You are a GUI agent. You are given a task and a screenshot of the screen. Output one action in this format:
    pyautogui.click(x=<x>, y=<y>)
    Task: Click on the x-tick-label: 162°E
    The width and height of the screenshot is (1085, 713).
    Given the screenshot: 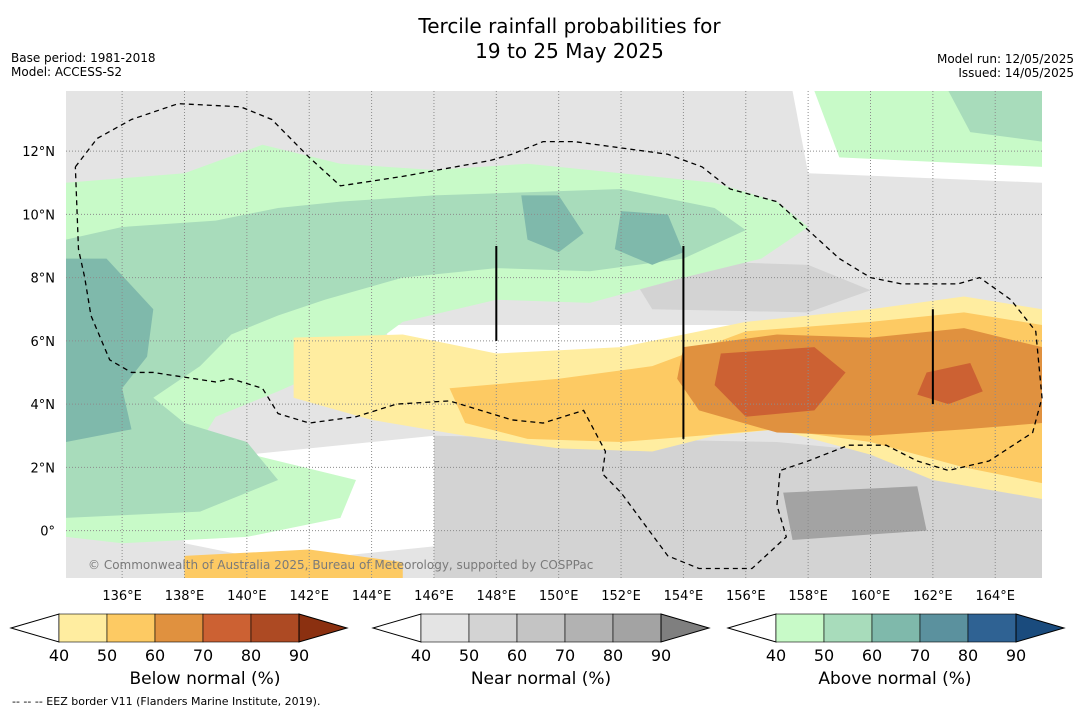 What is the action you would take?
    pyautogui.click(x=933, y=596)
    